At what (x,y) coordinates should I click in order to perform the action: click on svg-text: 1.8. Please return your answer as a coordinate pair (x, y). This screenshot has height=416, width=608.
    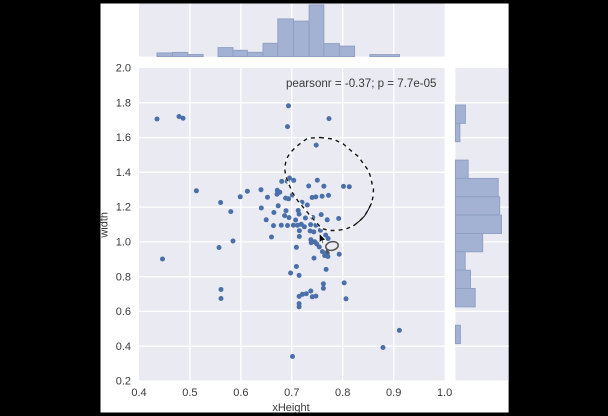
    Looking at the image, I should click on (123, 103).